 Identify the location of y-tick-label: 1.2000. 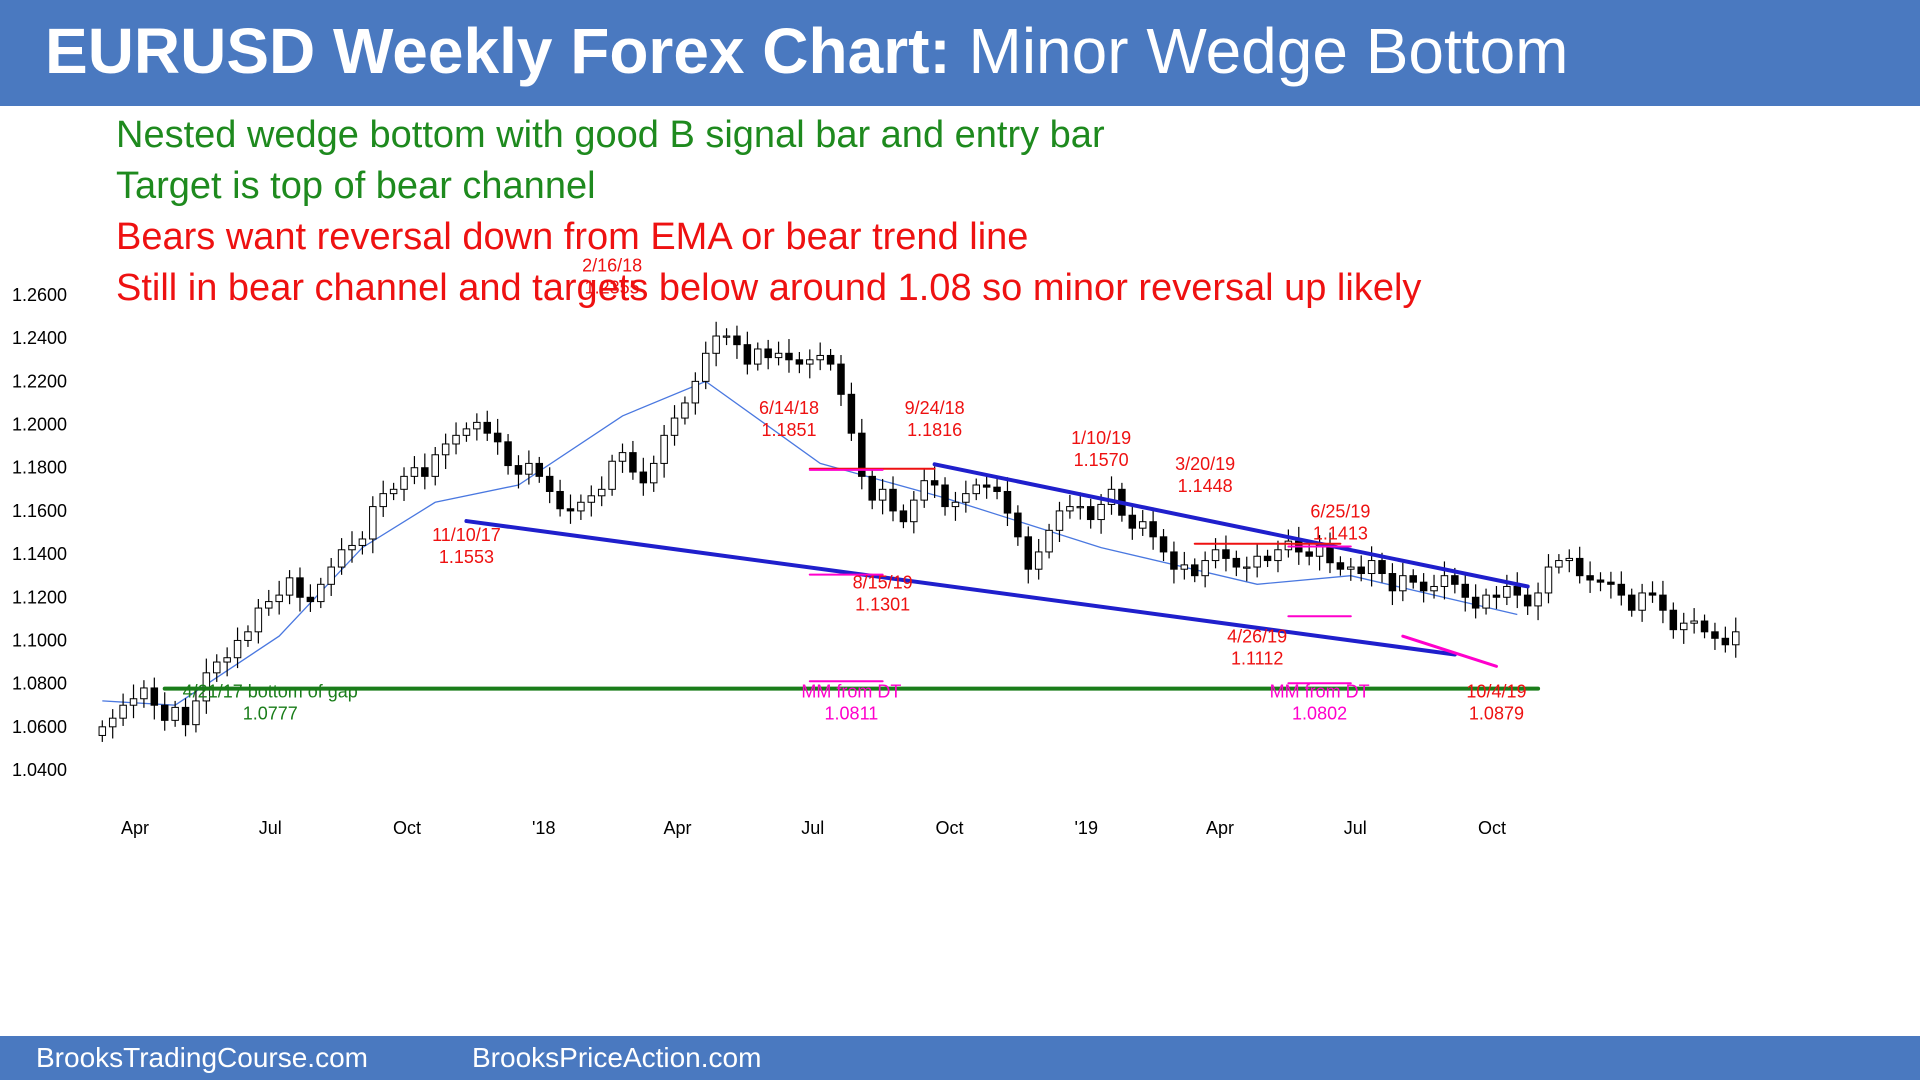
(39, 425).